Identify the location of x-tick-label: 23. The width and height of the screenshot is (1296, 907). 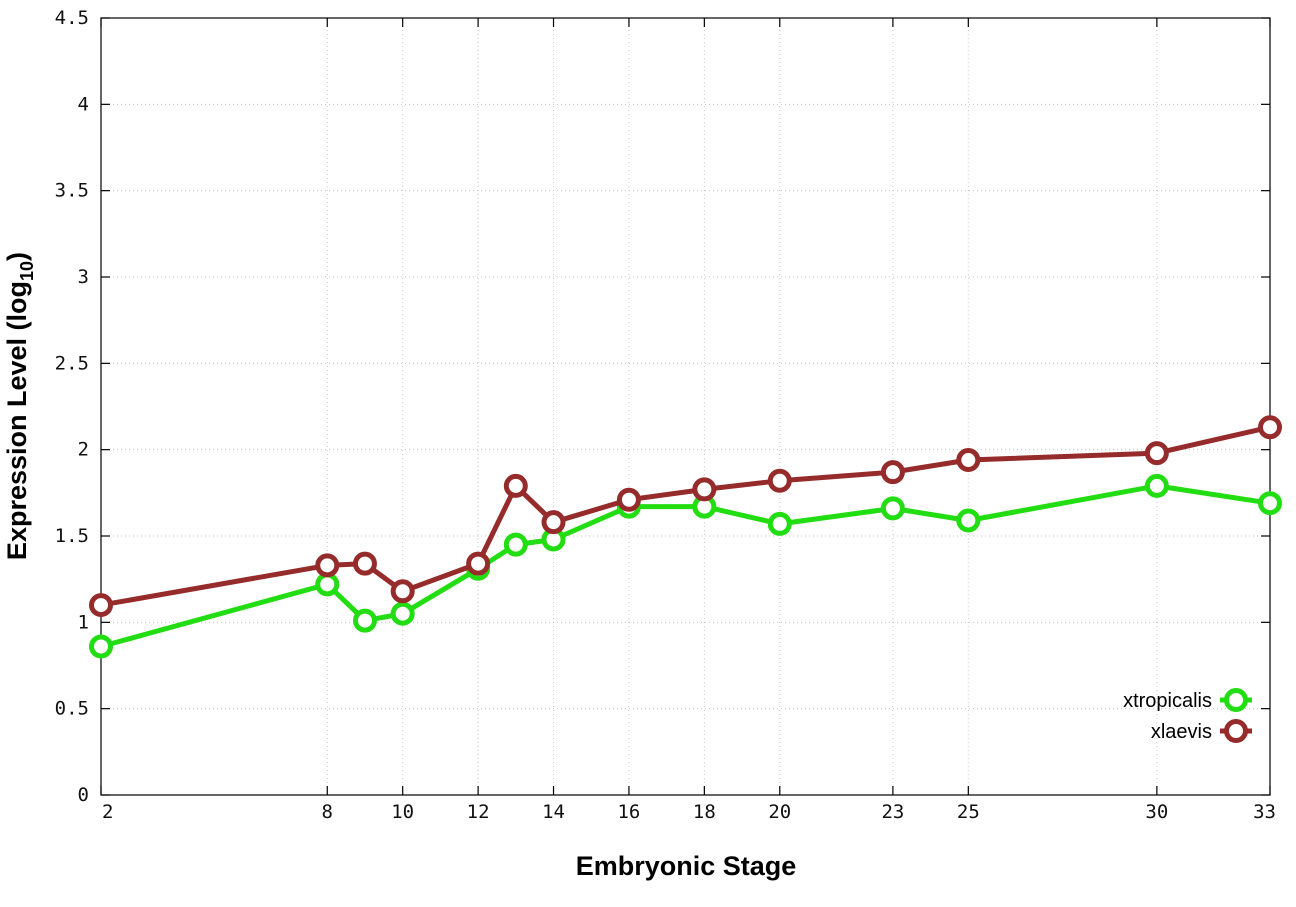
(892, 812).